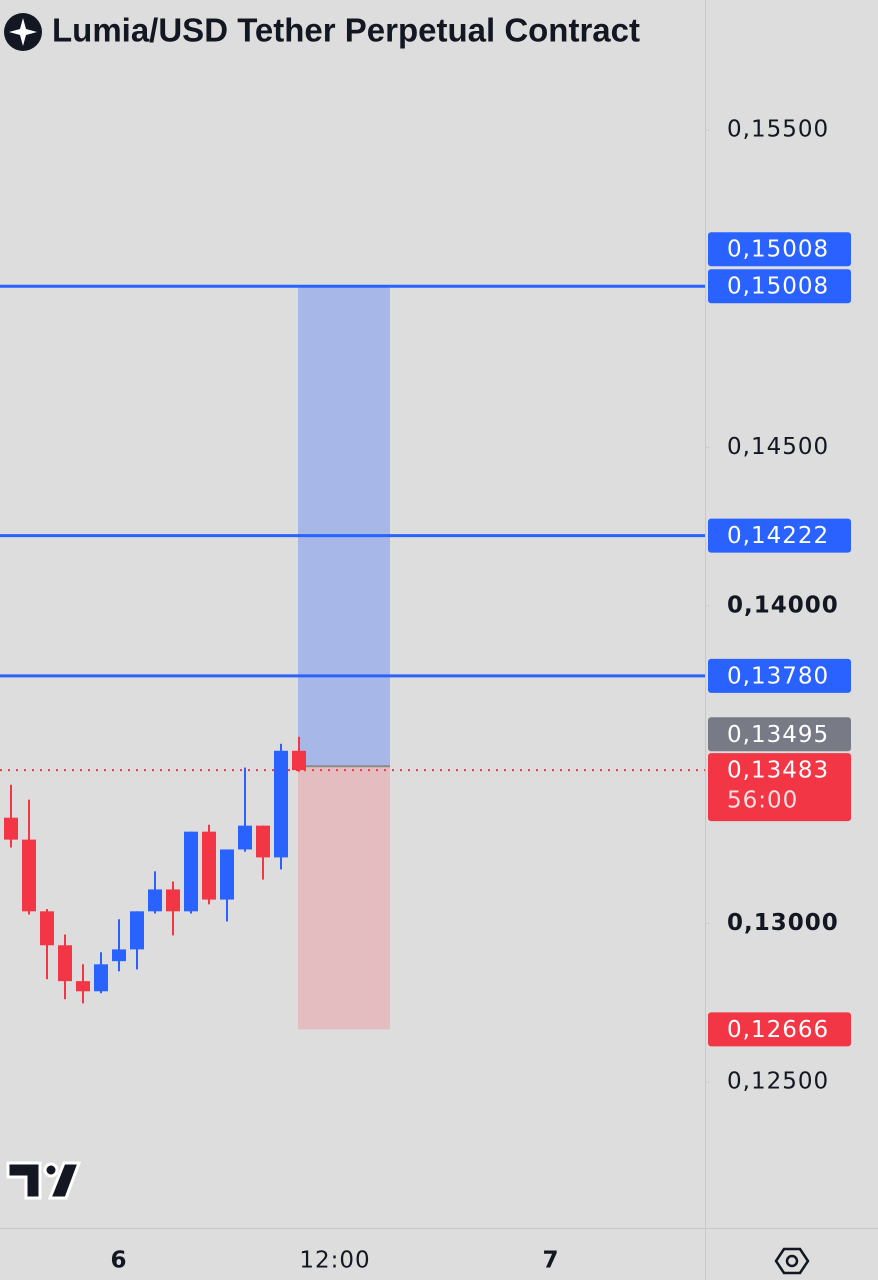  Describe the element at coordinates (118, 1261) in the screenshot. I see `x-tick-label: 6` at that location.